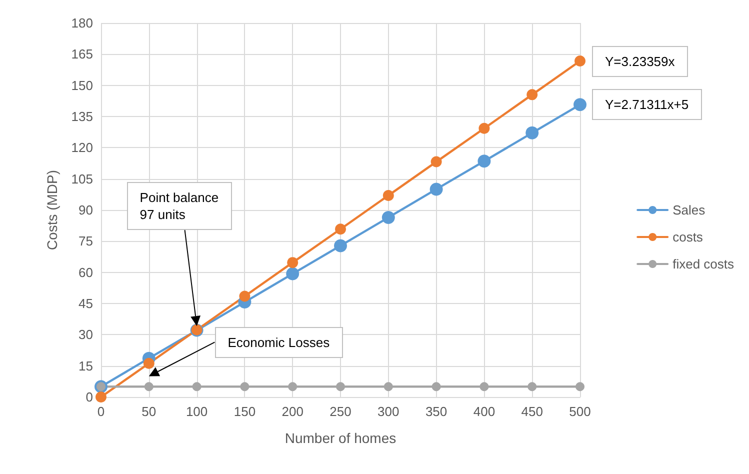  What do you see at coordinates (85, 210) in the screenshot?
I see `y-tick-label: 90` at bounding box center [85, 210].